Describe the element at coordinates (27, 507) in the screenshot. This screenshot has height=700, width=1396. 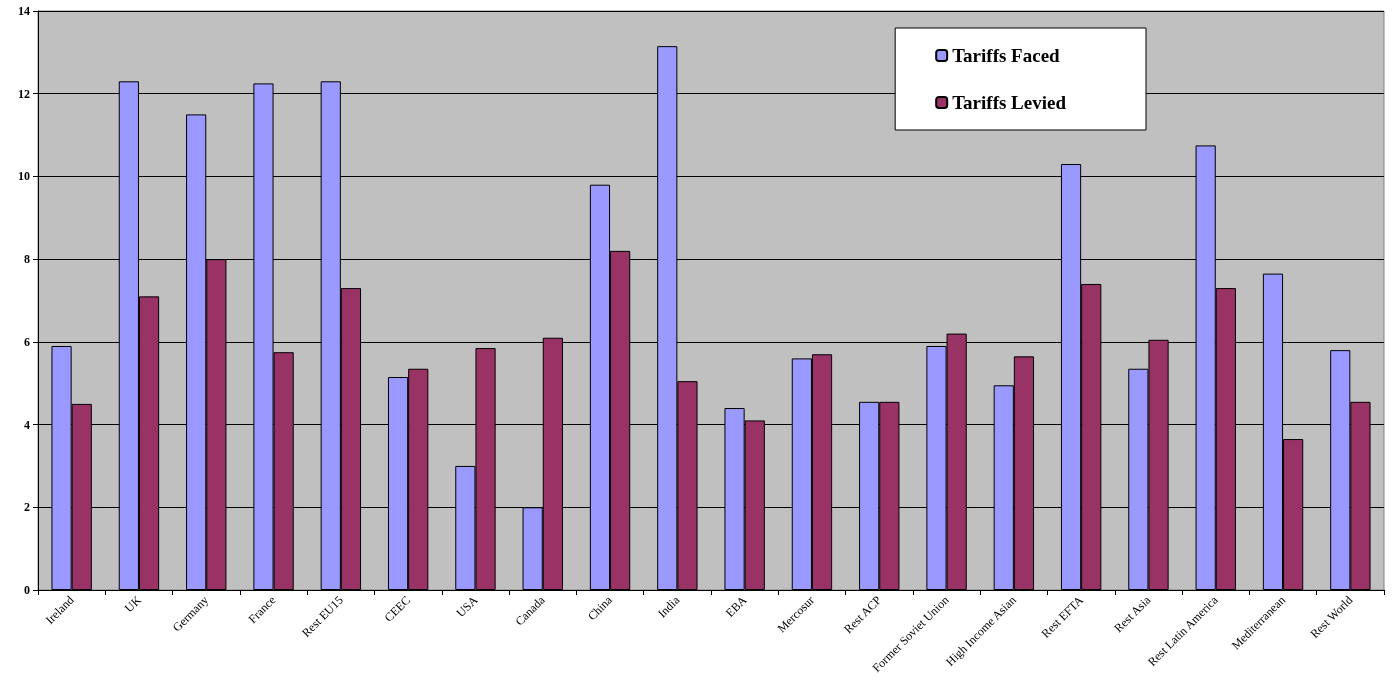
I see `y-tick-label: 2` at that location.